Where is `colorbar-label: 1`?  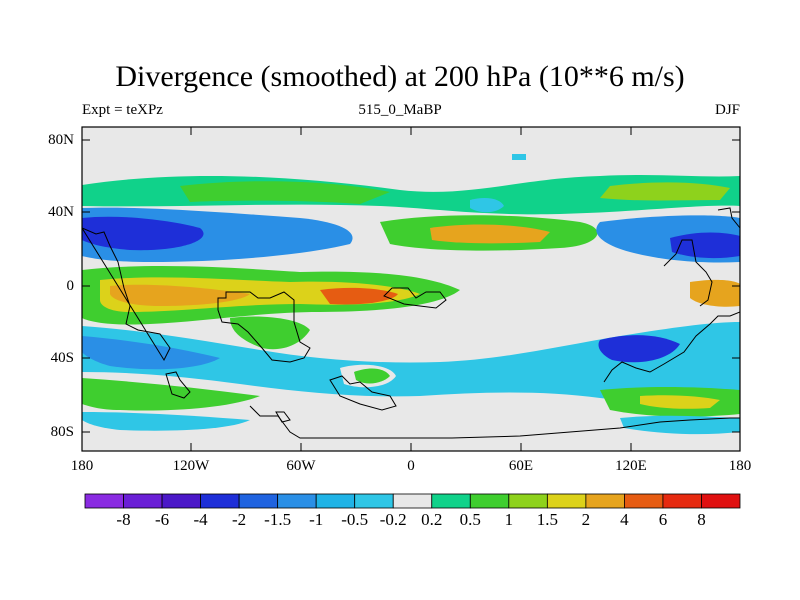
colorbar-label: 1 is located at coordinates (509, 519).